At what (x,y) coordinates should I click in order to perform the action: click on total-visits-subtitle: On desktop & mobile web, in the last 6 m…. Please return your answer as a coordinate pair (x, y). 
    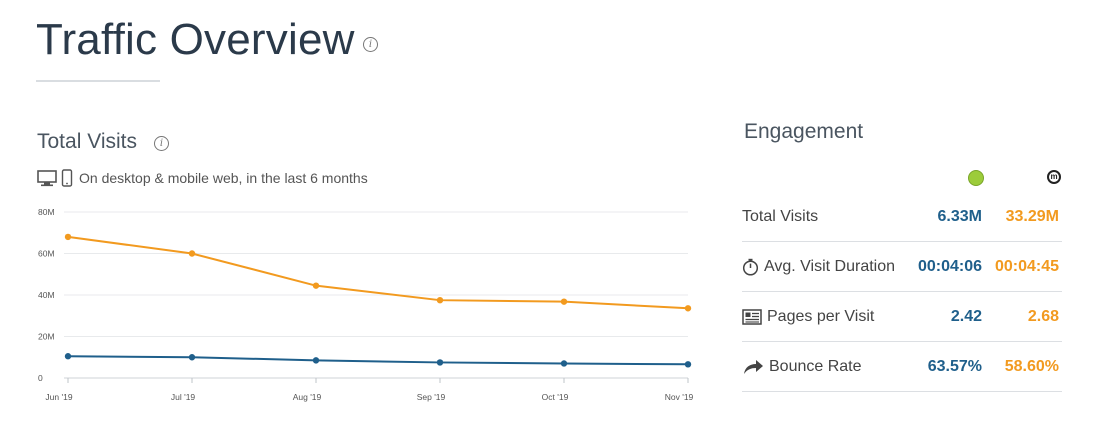
    Looking at the image, I should click on (223, 178).